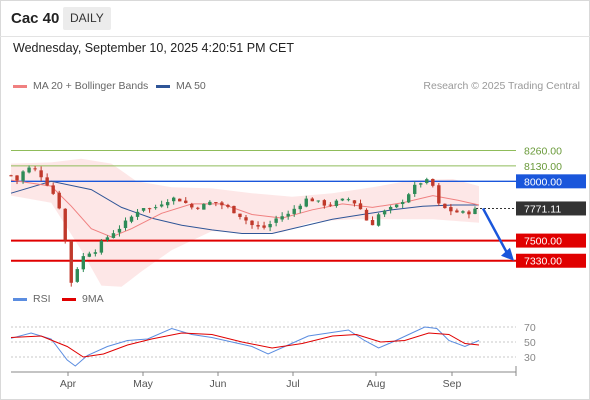  I want to click on rsi-line, so click(245, 346).